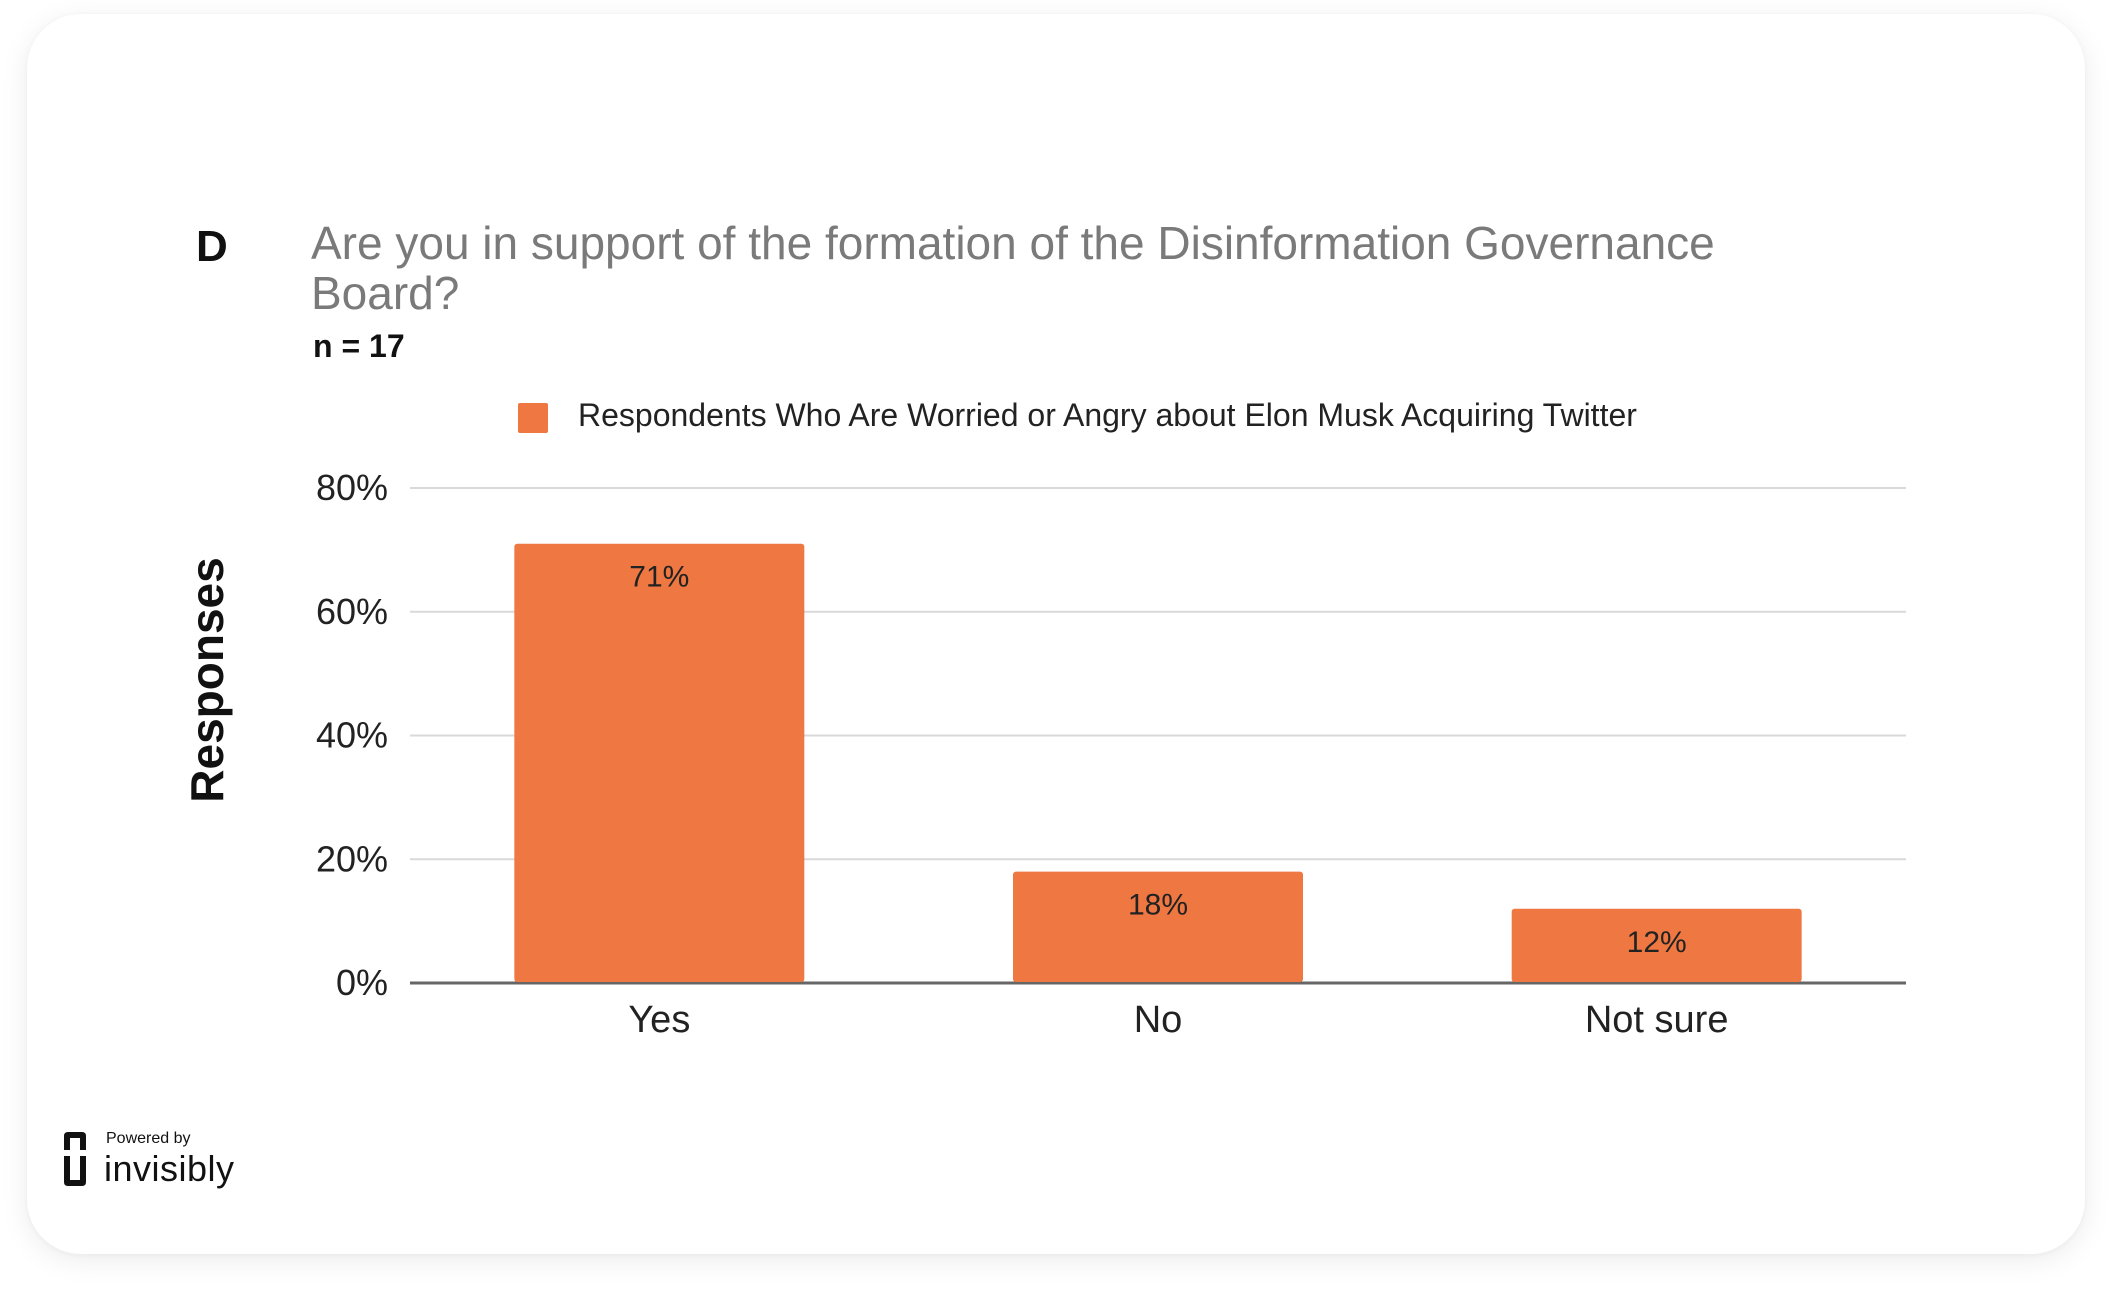 The image size is (2112, 1308). I want to click on panel-letter: D, so click(212, 246).